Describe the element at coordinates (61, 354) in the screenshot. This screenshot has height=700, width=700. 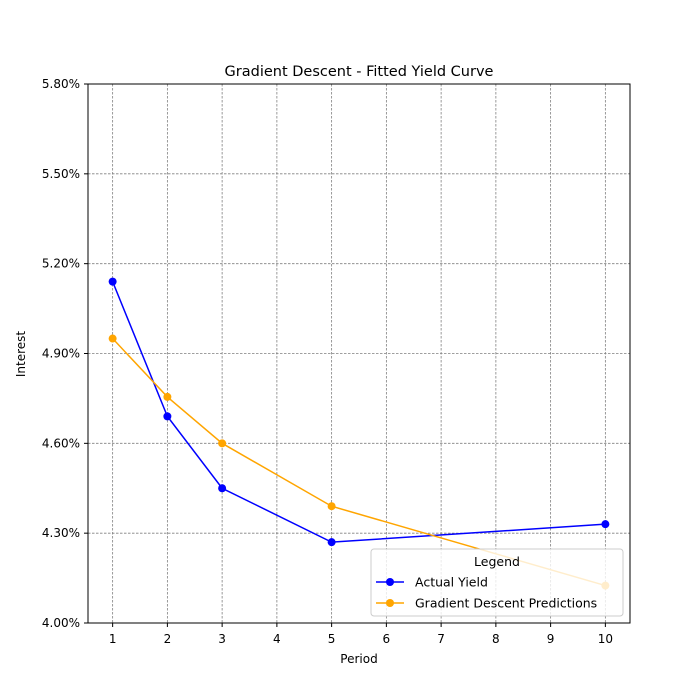
I see `y-tick-label: 4.90%` at that location.